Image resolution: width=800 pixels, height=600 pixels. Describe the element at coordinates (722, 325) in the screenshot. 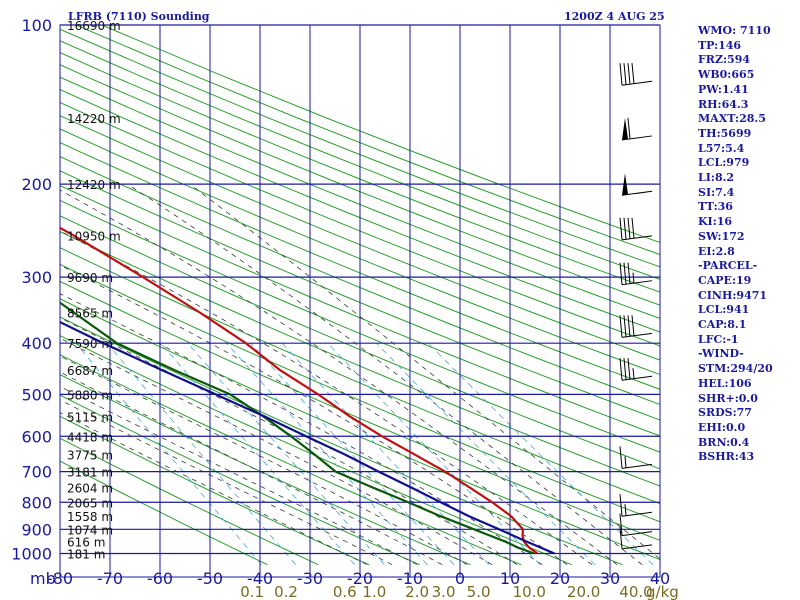

I see `index-item: CAP:8.1` at that location.